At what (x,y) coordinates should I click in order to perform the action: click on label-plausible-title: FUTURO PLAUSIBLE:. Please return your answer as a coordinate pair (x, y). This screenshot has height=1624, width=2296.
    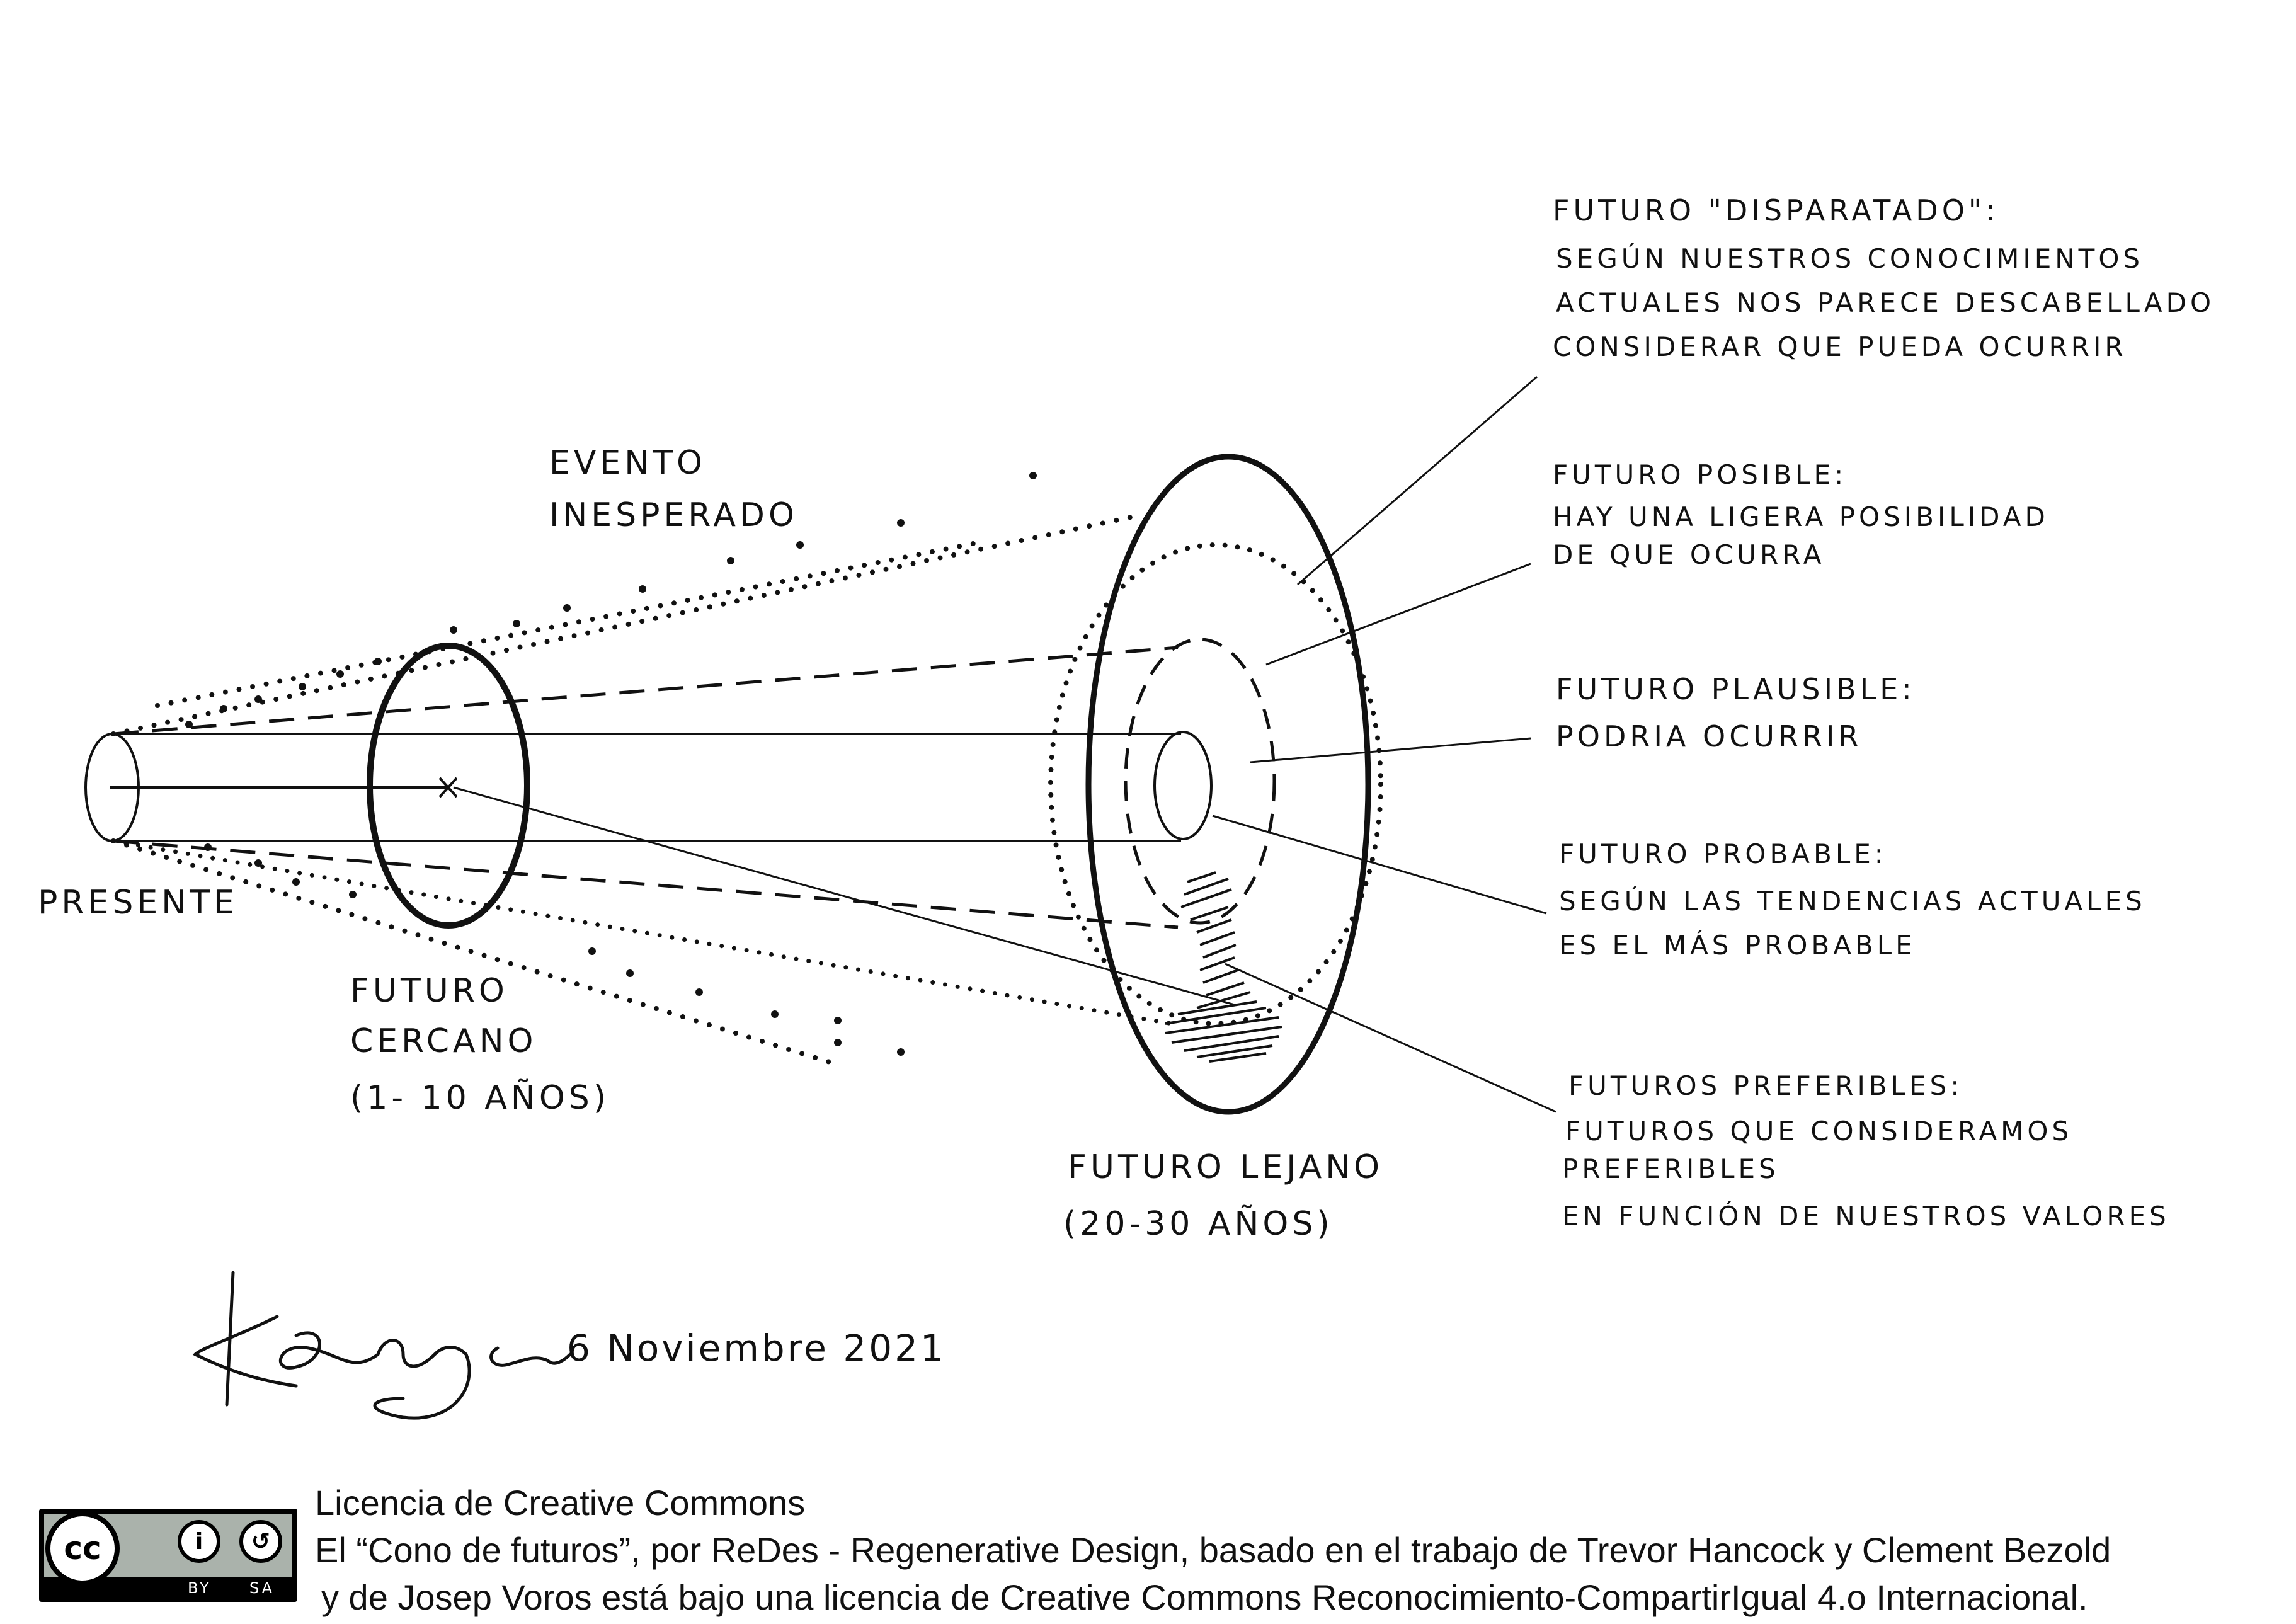
    Looking at the image, I should click on (1736, 689).